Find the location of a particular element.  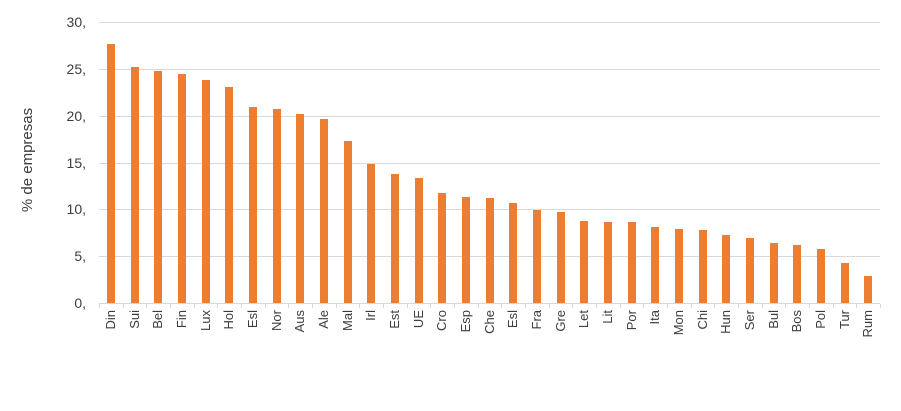

x-tick-label-che-16: Che is located at coordinates (489, 322).